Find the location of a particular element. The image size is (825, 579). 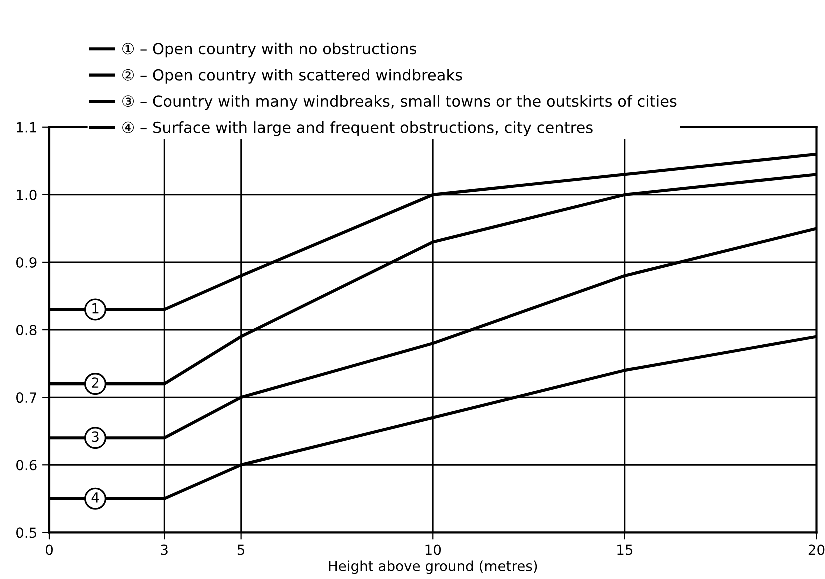

annotation: 3 is located at coordinates (95, 437).